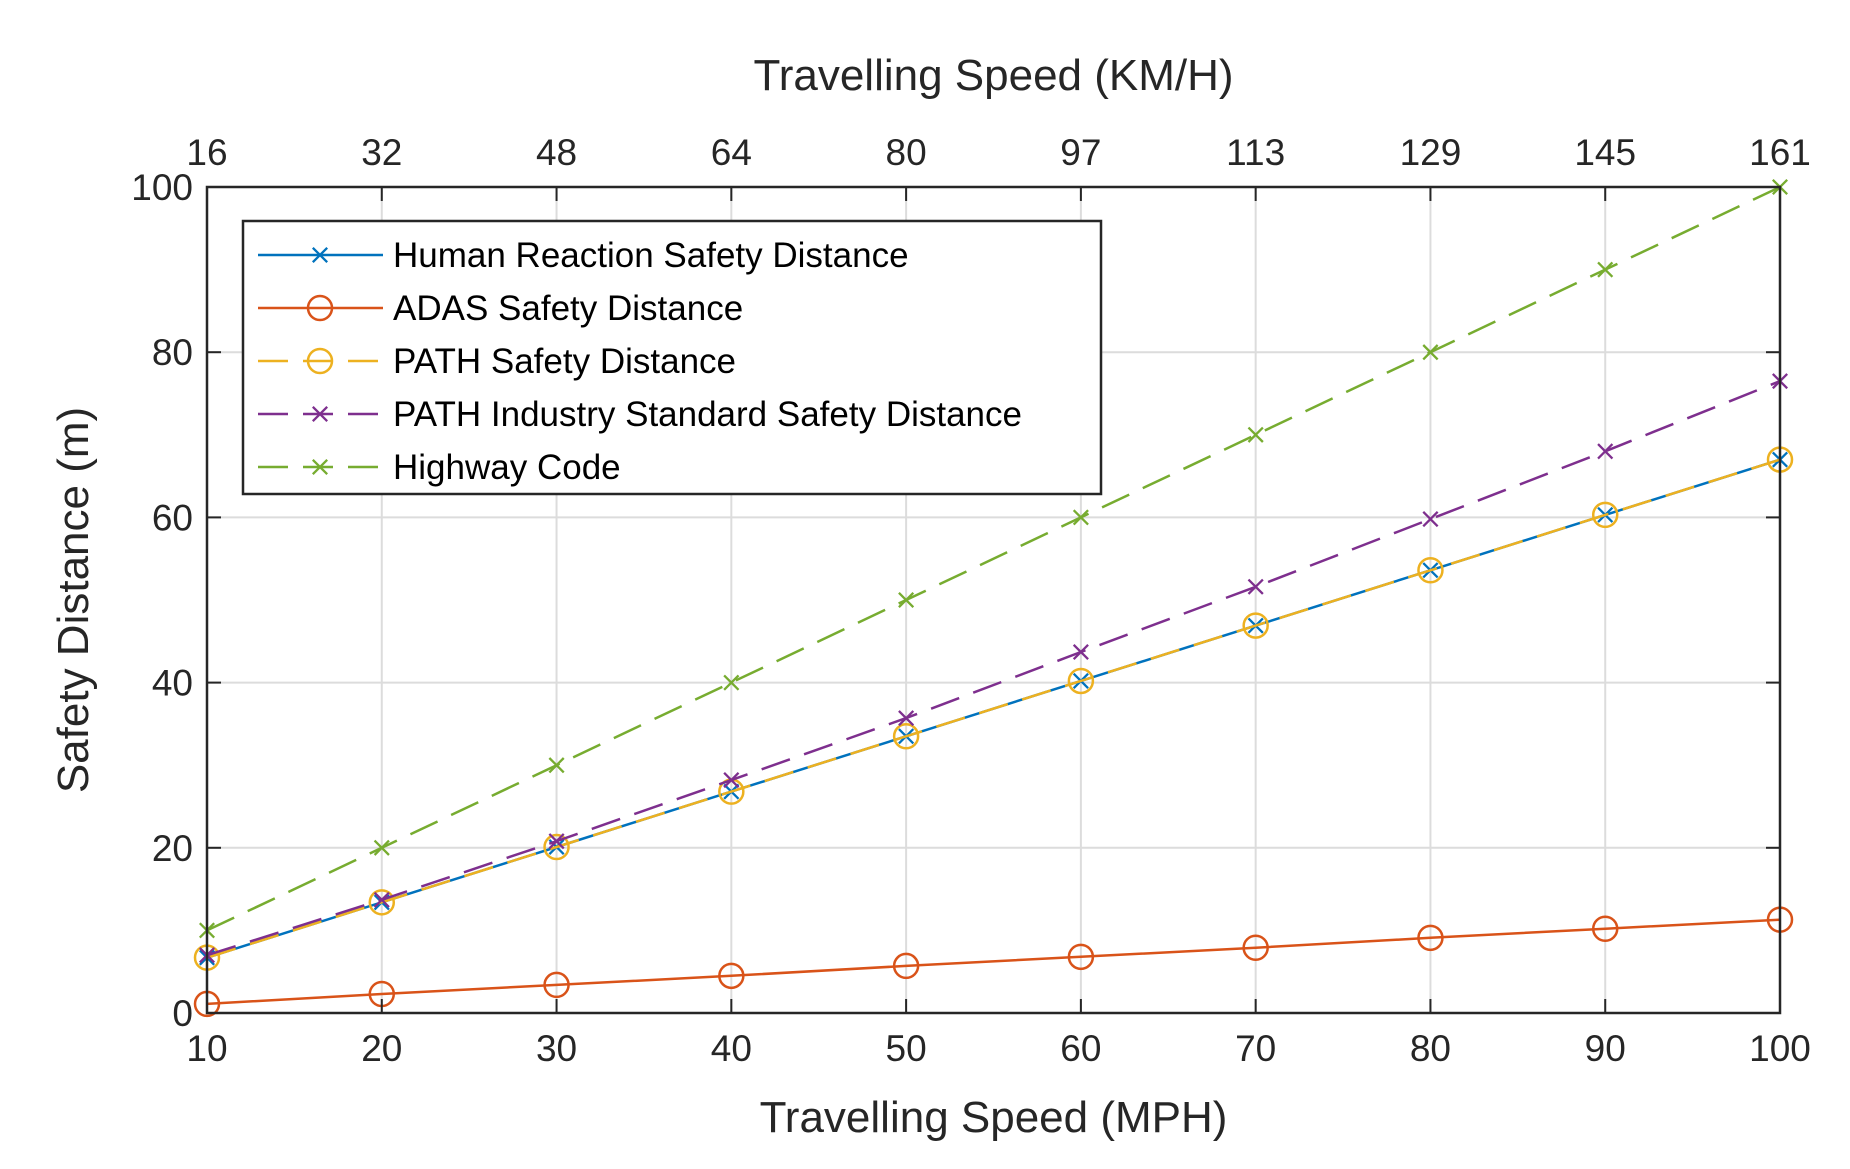  I want to click on y-tick-label: 100, so click(162, 187).